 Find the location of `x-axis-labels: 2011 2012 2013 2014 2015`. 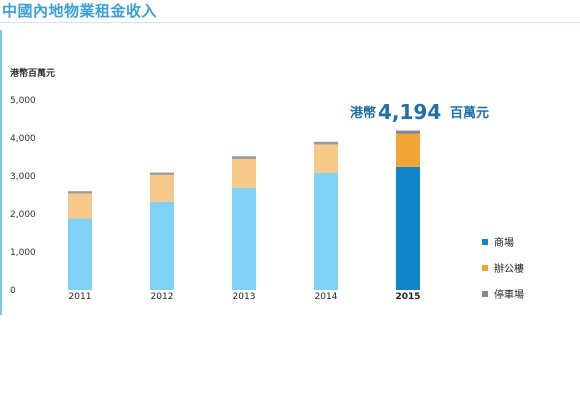

x-axis-labels: 2011 2012 2013 2014 2015 is located at coordinates (245, 297).